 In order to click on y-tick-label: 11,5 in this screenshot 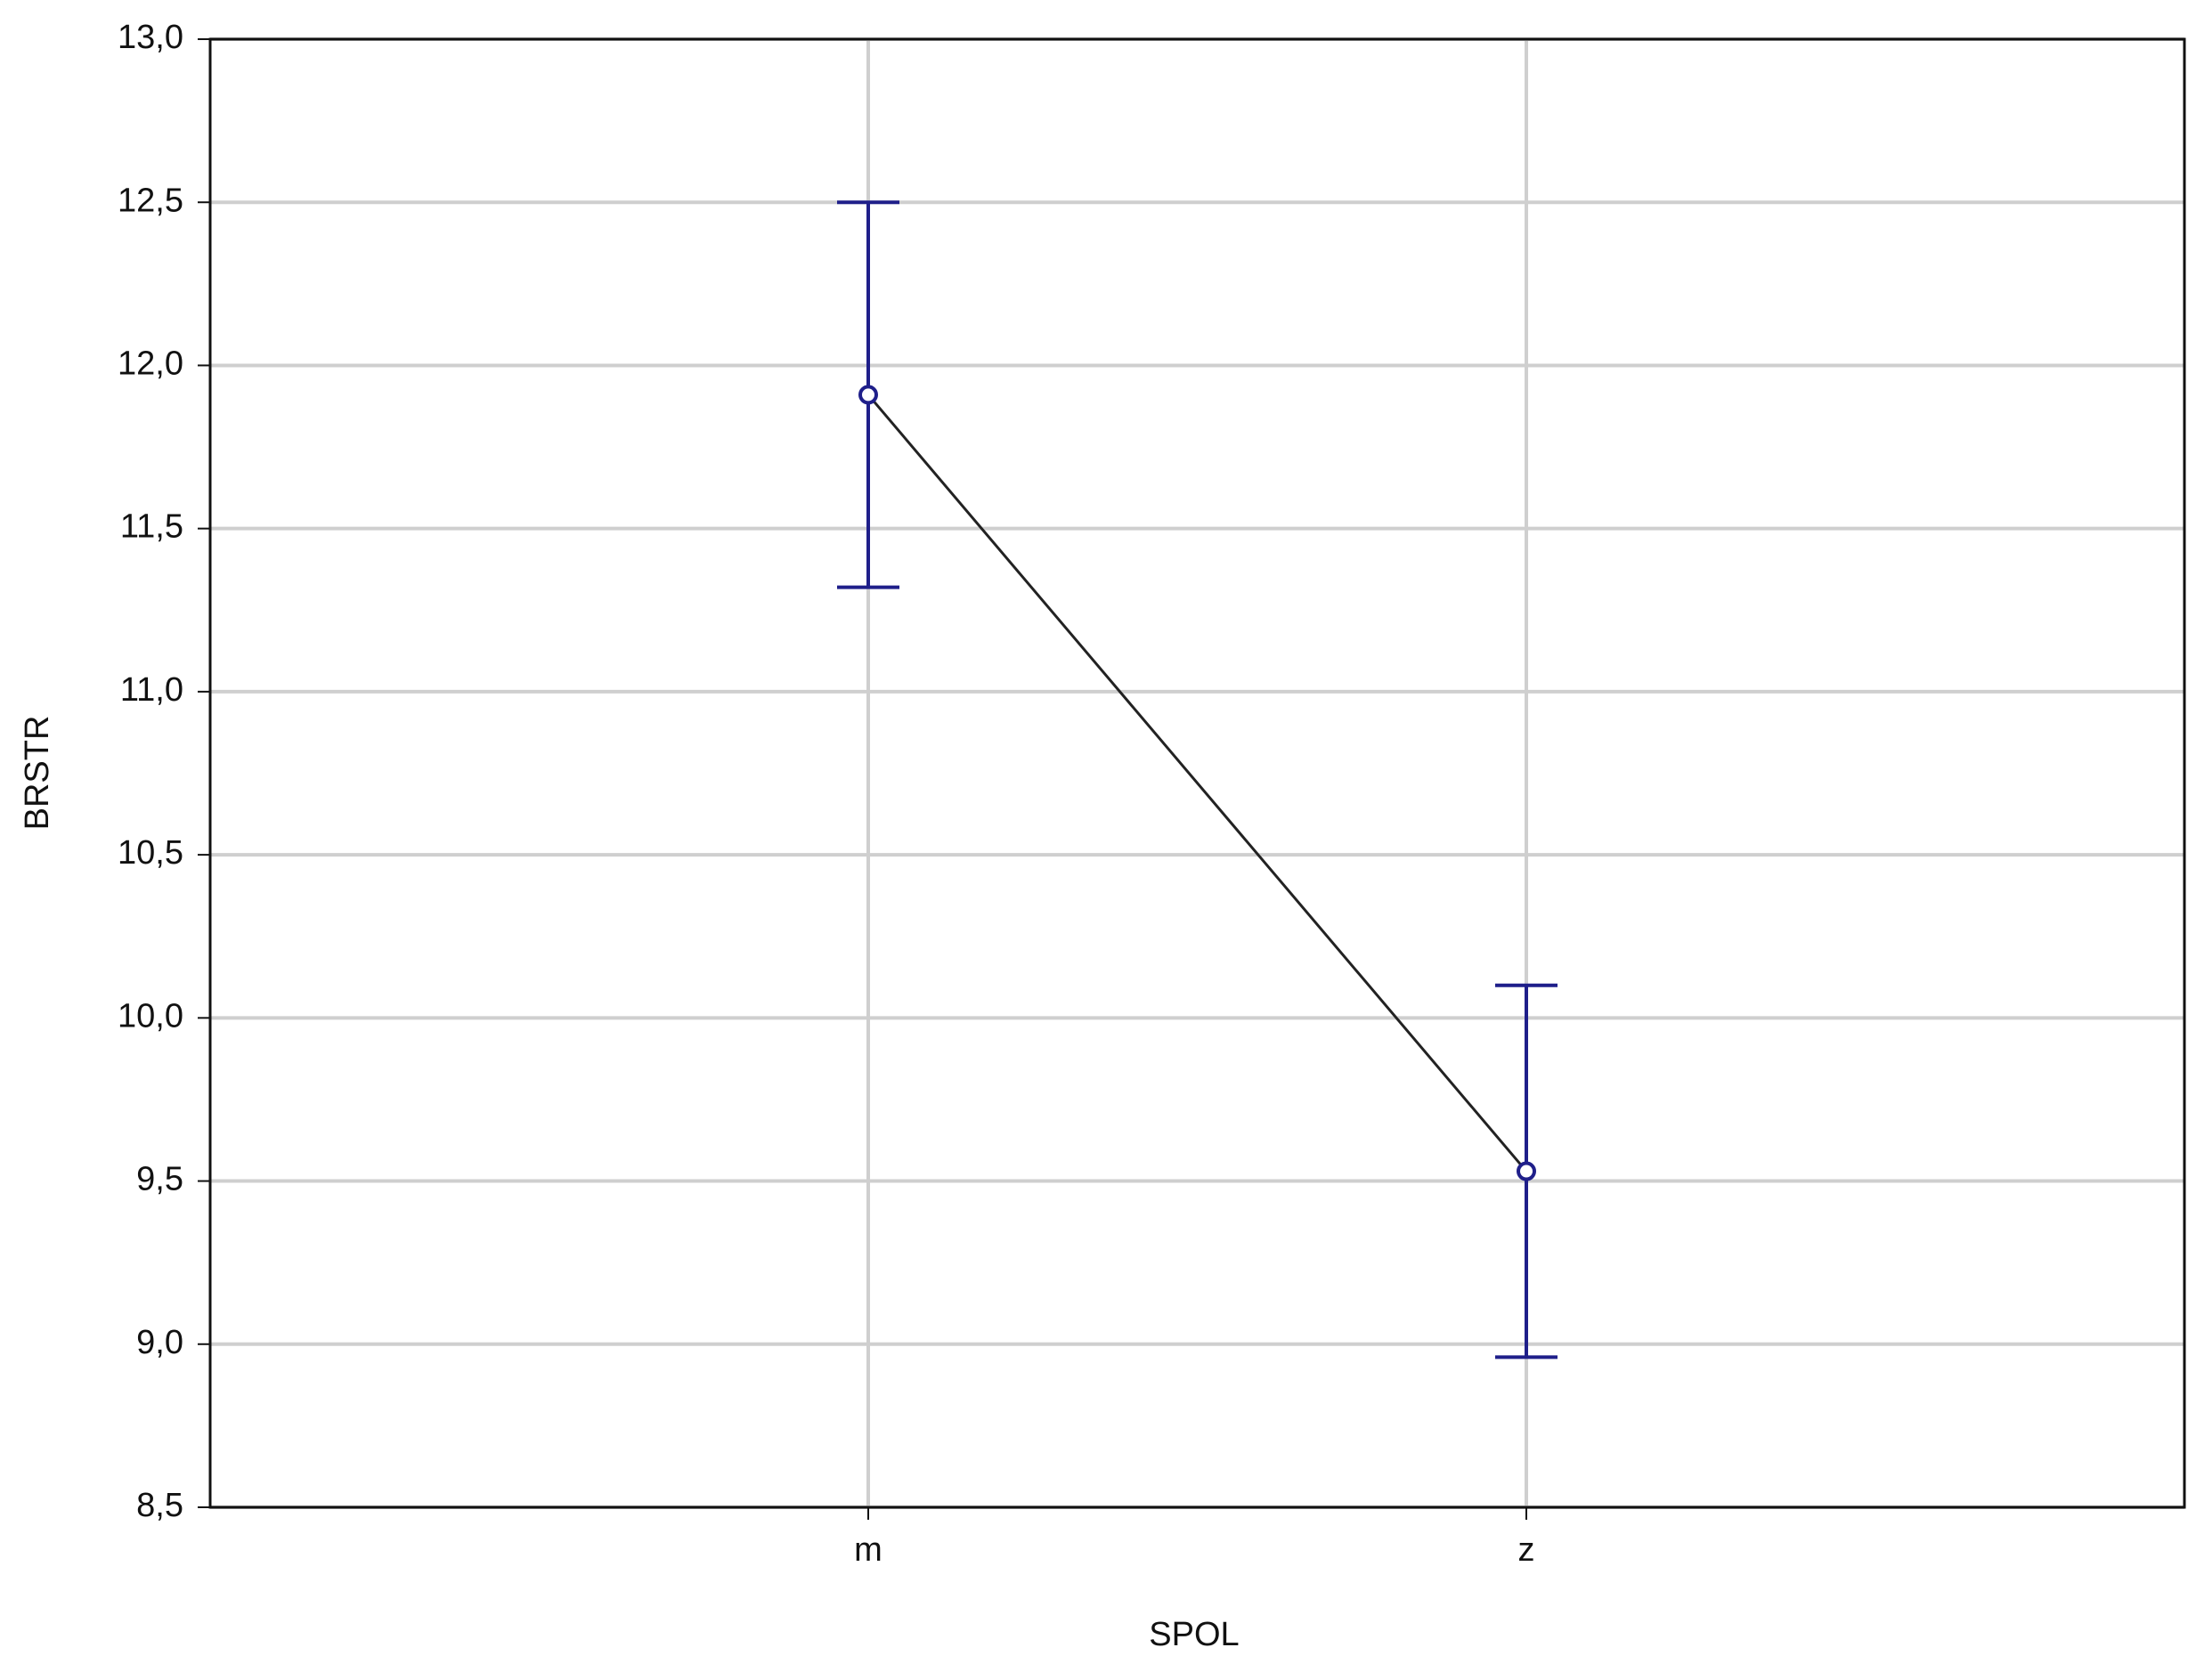, I will do `click(151, 527)`.